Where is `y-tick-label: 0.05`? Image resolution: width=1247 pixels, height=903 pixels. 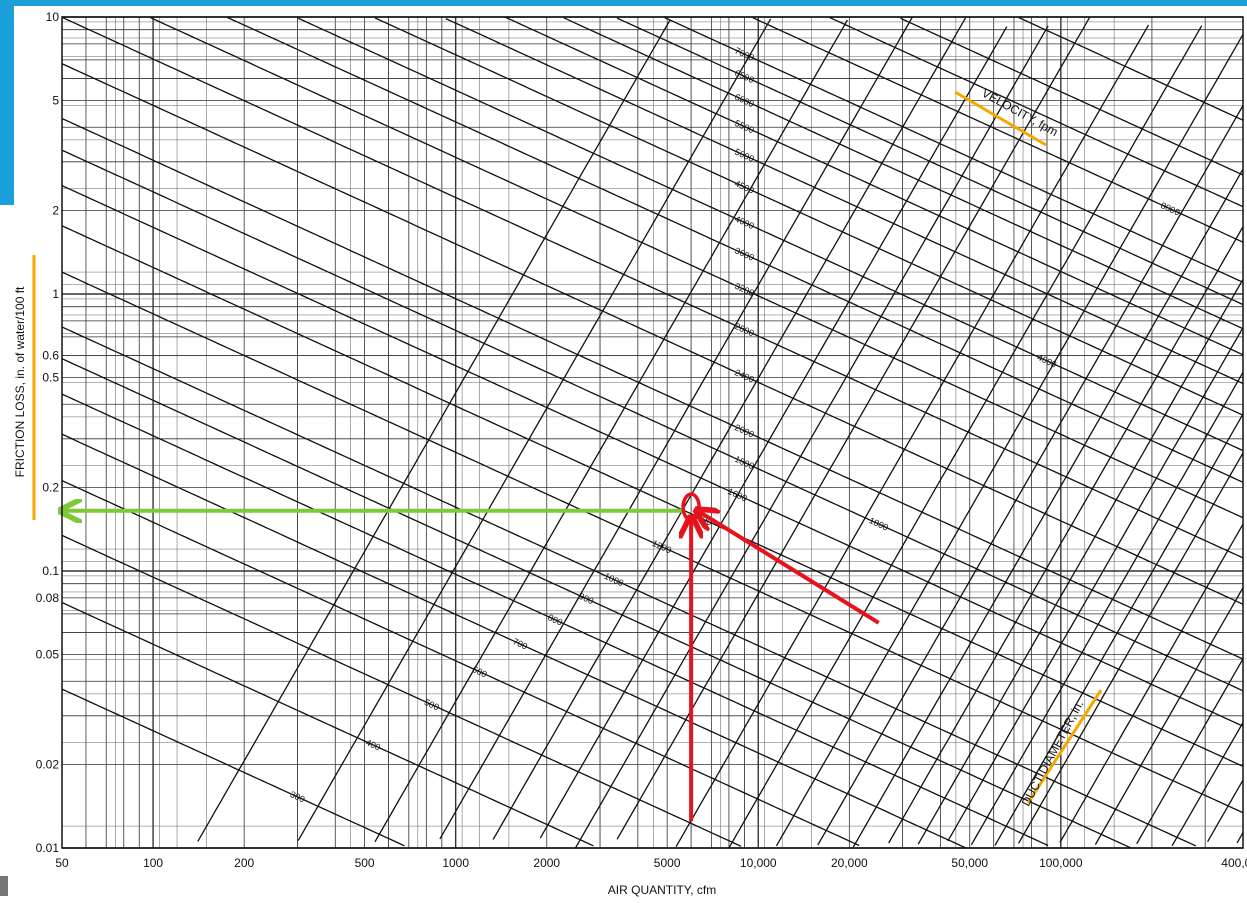 y-tick-label: 0.05 is located at coordinates (48, 654).